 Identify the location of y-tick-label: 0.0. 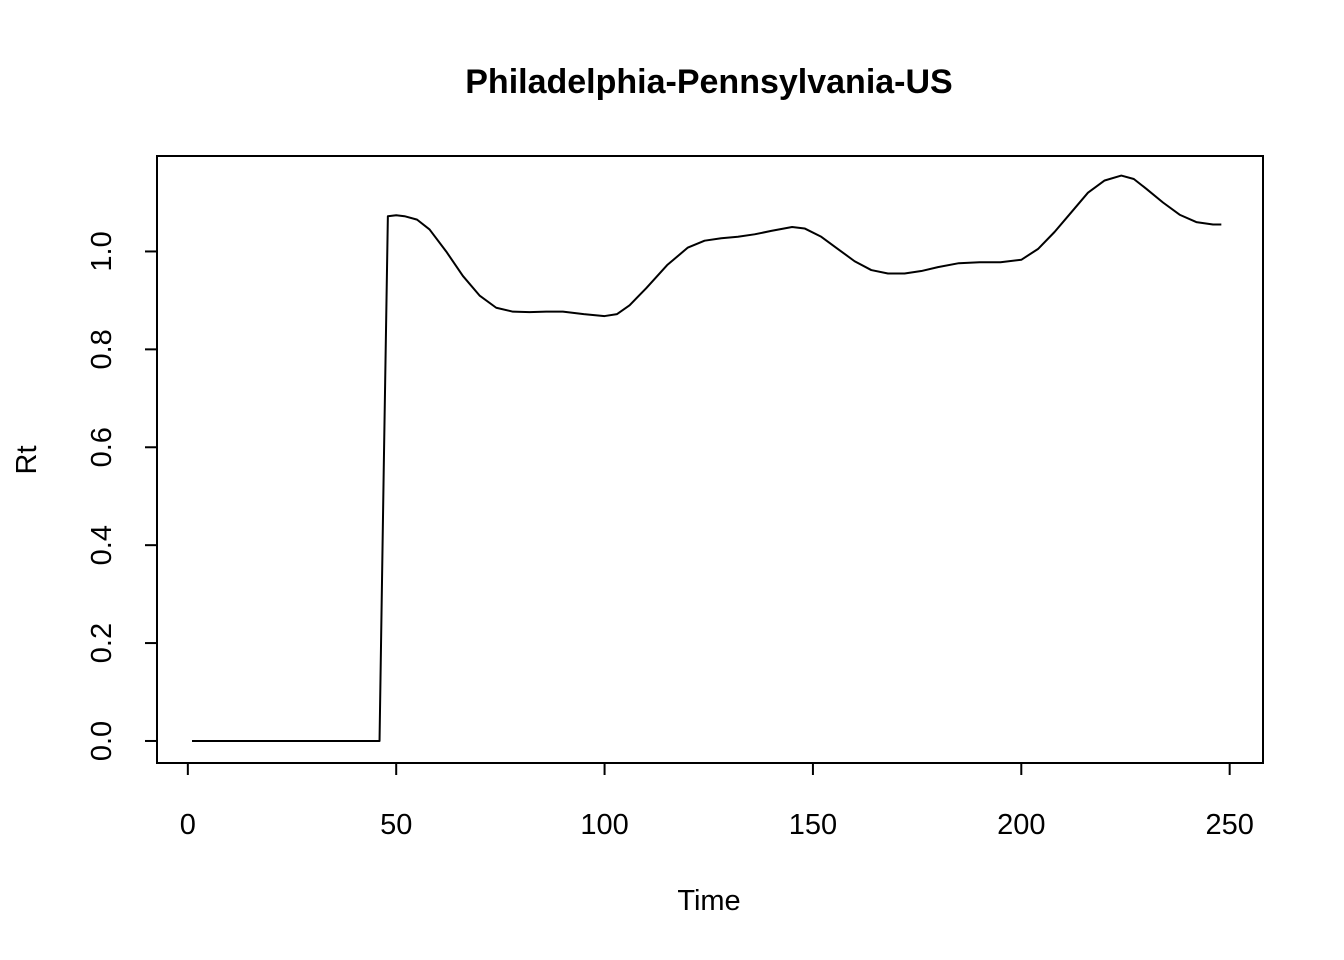
(102, 741).